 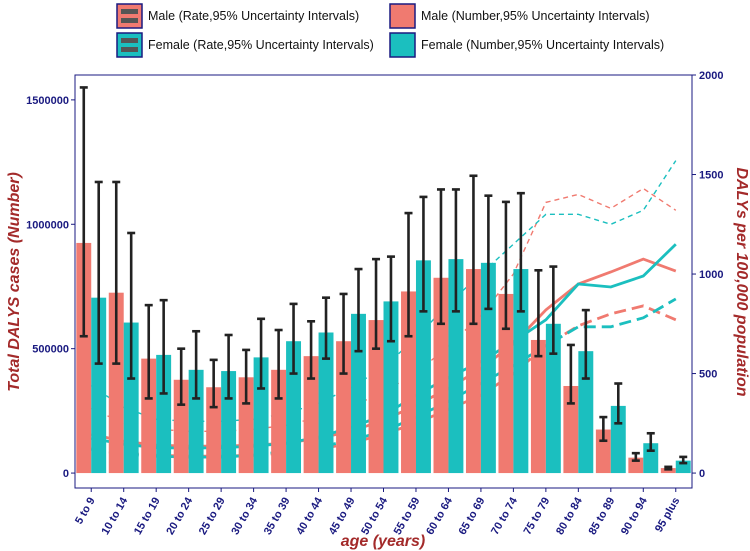 What do you see at coordinates (14, 282) in the screenshot?
I see `y-axis-left-title: Total DALYS cases (Number)` at bounding box center [14, 282].